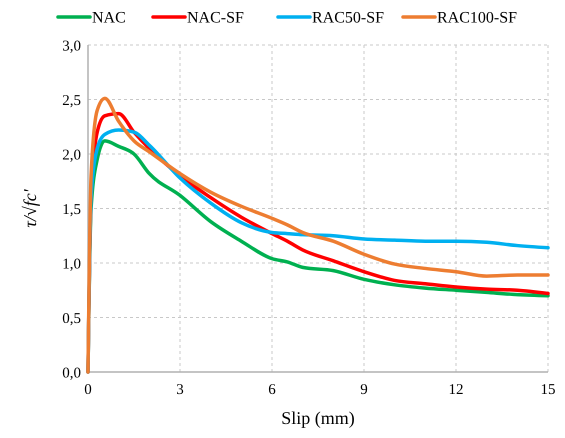 The image size is (565, 438). What do you see at coordinates (71, 318) in the screenshot?
I see `y-tick-label: 0,5` at bounding box center [71, 318].